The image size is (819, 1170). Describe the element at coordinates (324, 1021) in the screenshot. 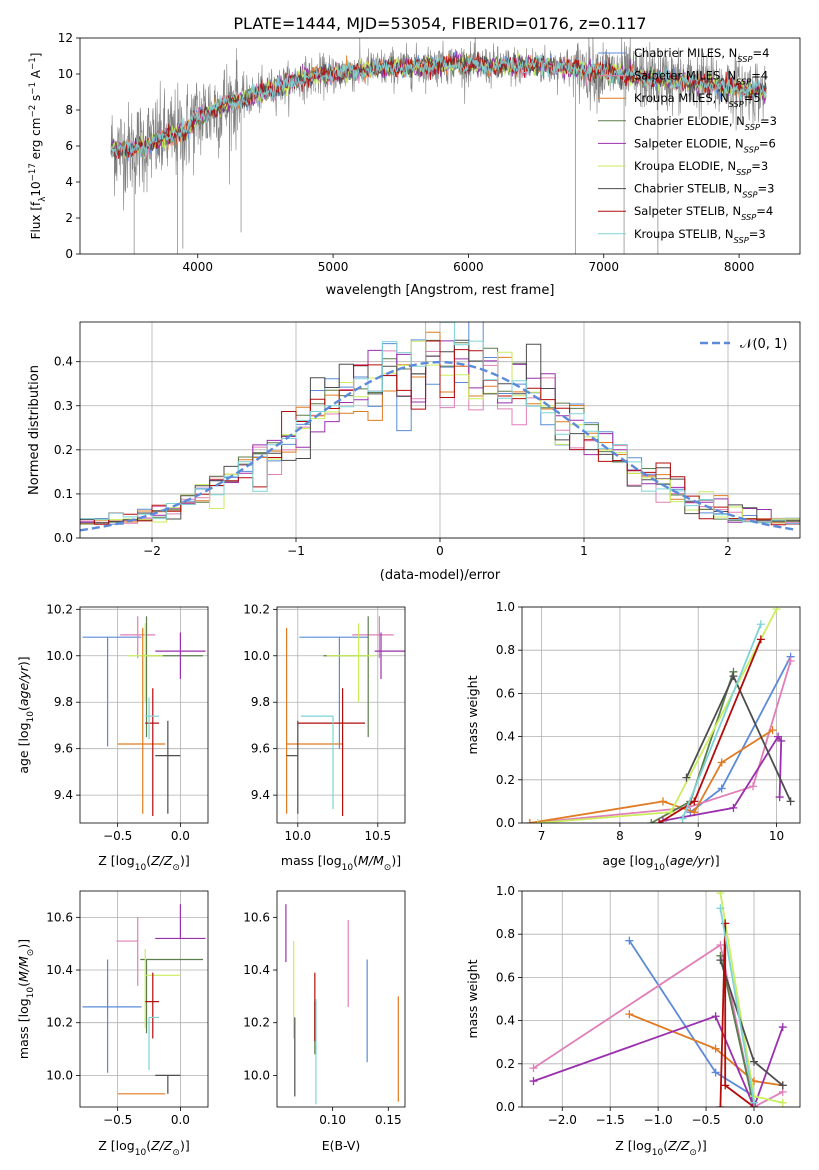

I see `chart-mass_vs_ebv: 0.10 0.15 10.0 10.2 10.4 10.6 E(B-V)` at that location.